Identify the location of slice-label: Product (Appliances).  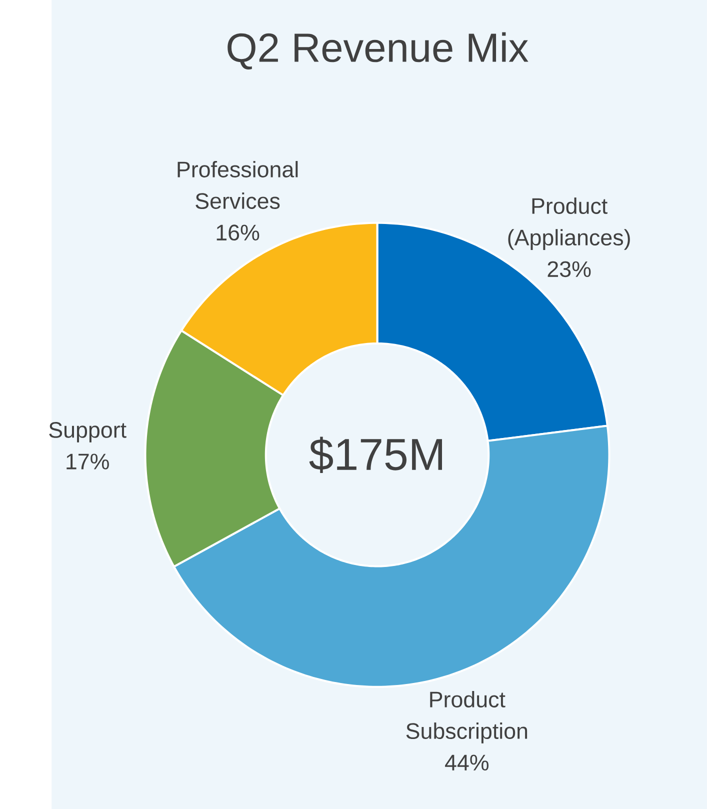
(569, 224).